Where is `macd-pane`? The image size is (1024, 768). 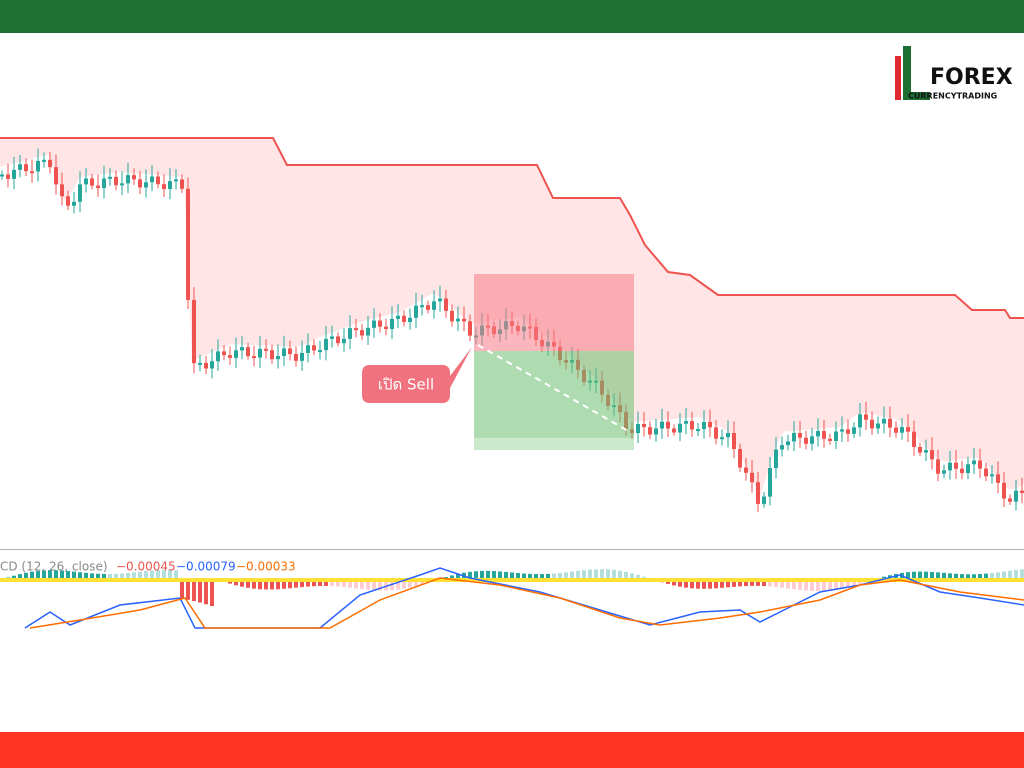
macd-pane is located at coordinates (512, 598).